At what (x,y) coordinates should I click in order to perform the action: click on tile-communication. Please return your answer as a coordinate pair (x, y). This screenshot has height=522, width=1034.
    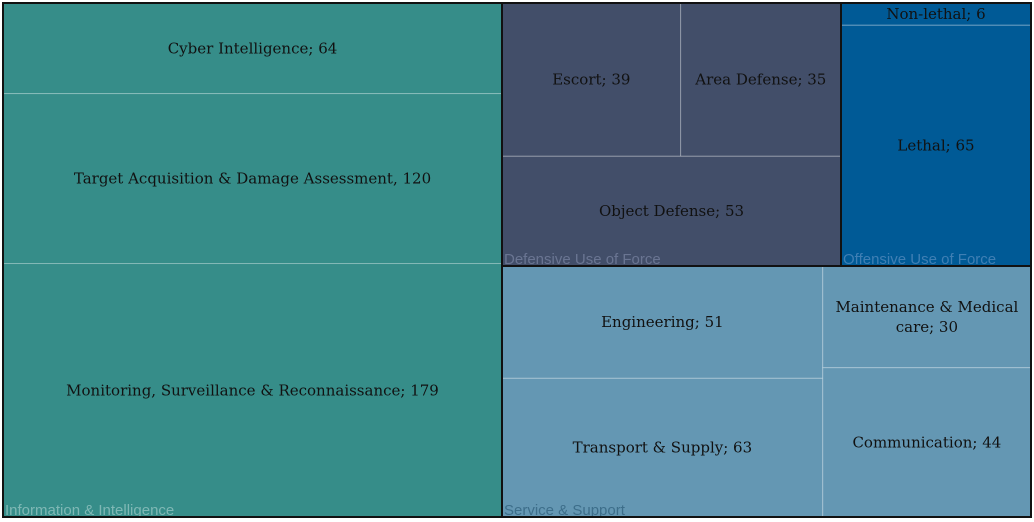
    Looking at the image, I should click on (927, 442).